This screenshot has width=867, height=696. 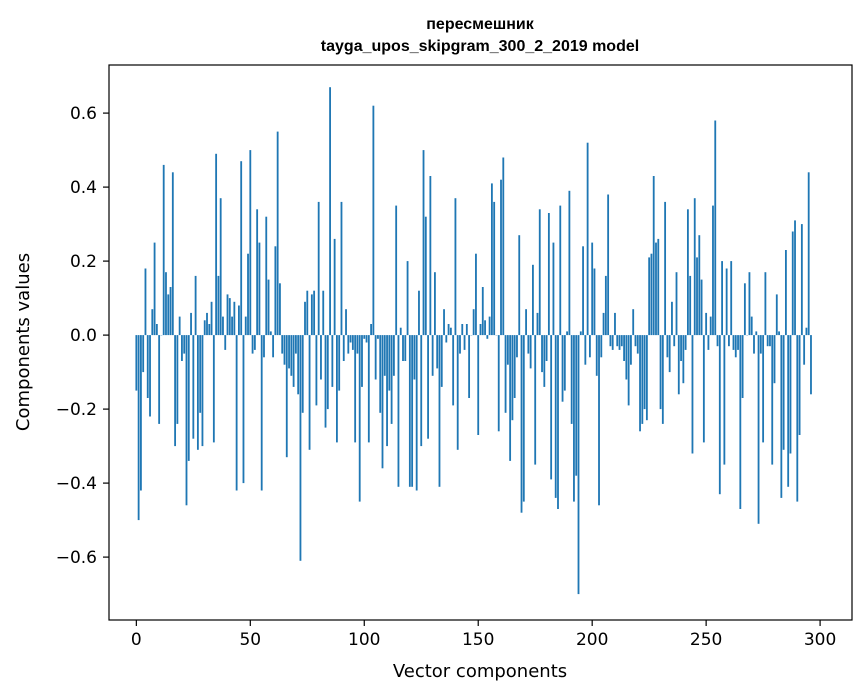 I want to click on chart-subtitle: tayga_upos_skipgram_300_2_2019 model, so click(x=480, y=46).